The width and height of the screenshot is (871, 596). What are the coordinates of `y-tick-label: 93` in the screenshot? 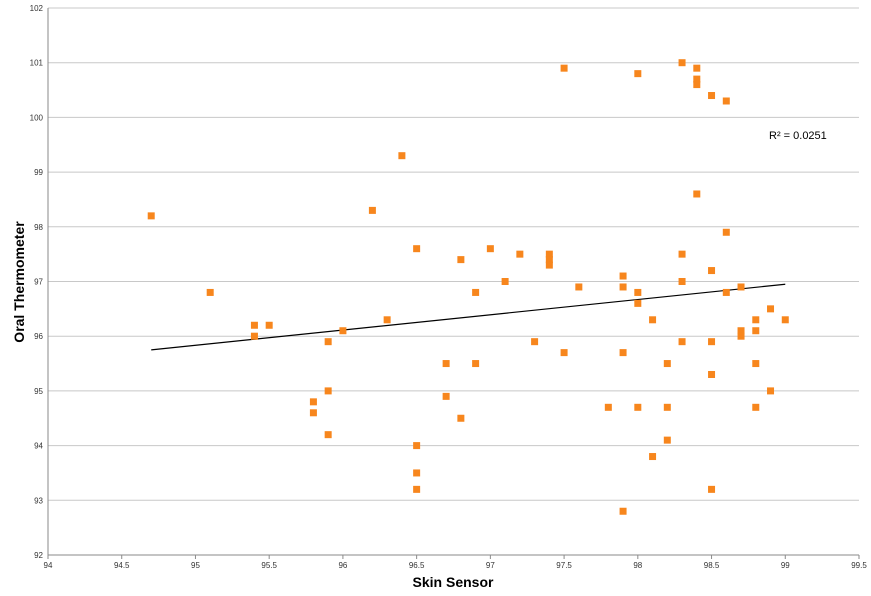 It's located at (38, 500).